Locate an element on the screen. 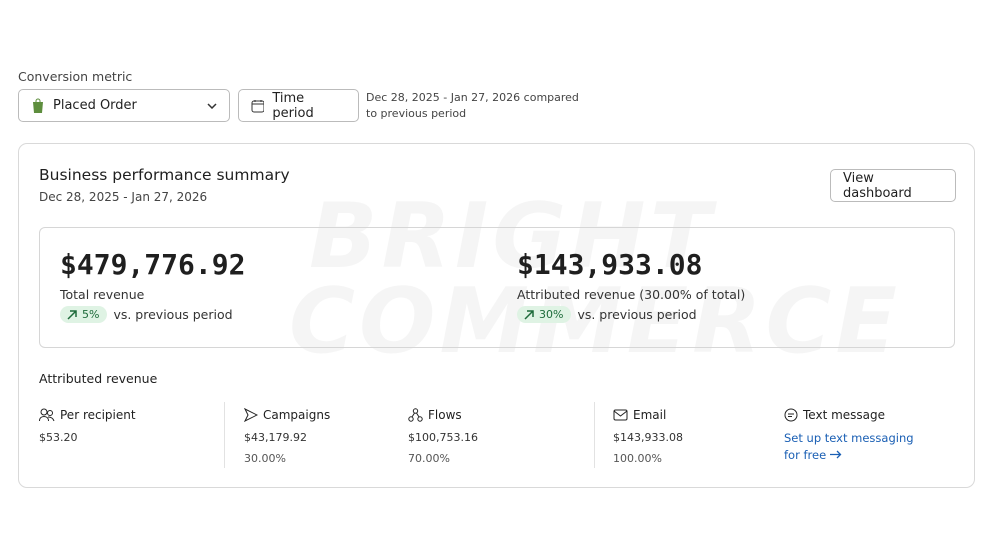 Image resolution: width=1000 pixels, height=550 pixels. setup-link: Set up text messaging for free is located at coordinates (849, 447).